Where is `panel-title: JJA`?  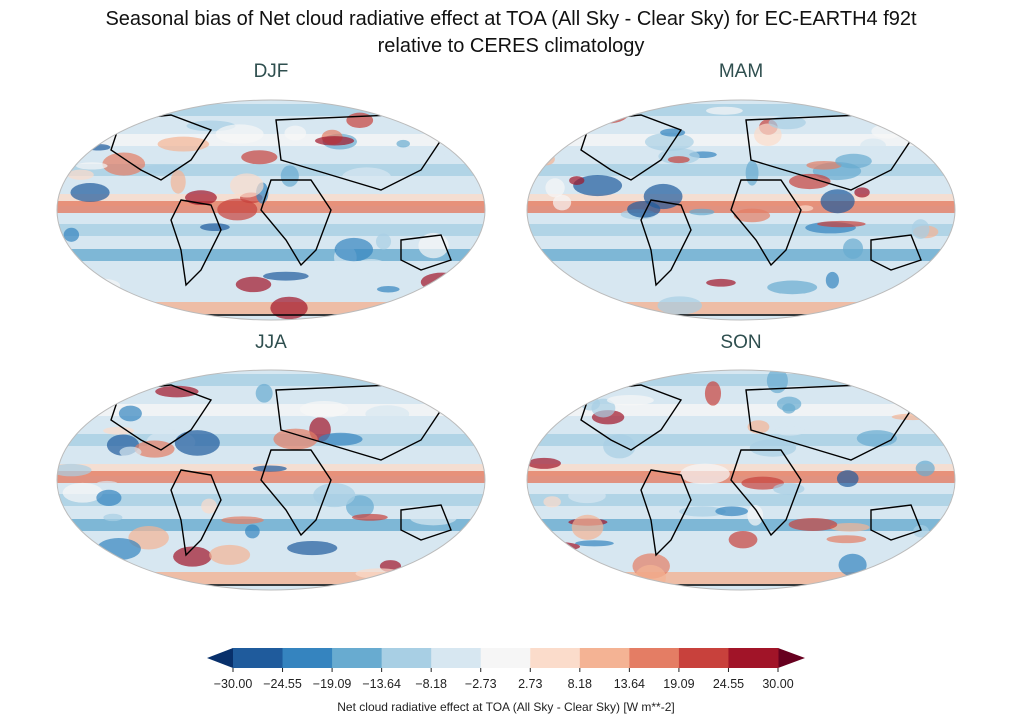
panel-title: JJA is located at coordinates (271, 342).